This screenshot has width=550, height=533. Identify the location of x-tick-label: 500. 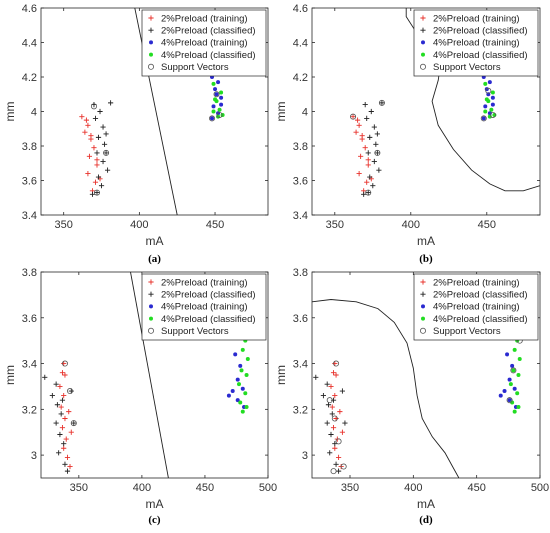
(540, 488).